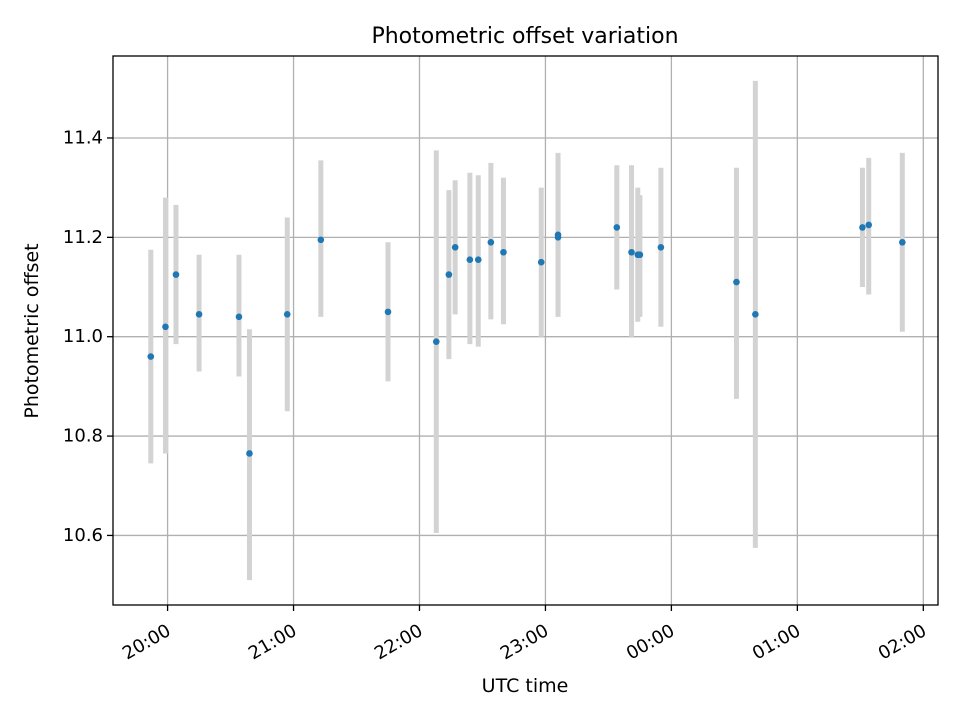  What do you see at coordinates (776, 642) in the screenshot?
I see `x-tick-label: 01:00` at bounding box center [776, 642].